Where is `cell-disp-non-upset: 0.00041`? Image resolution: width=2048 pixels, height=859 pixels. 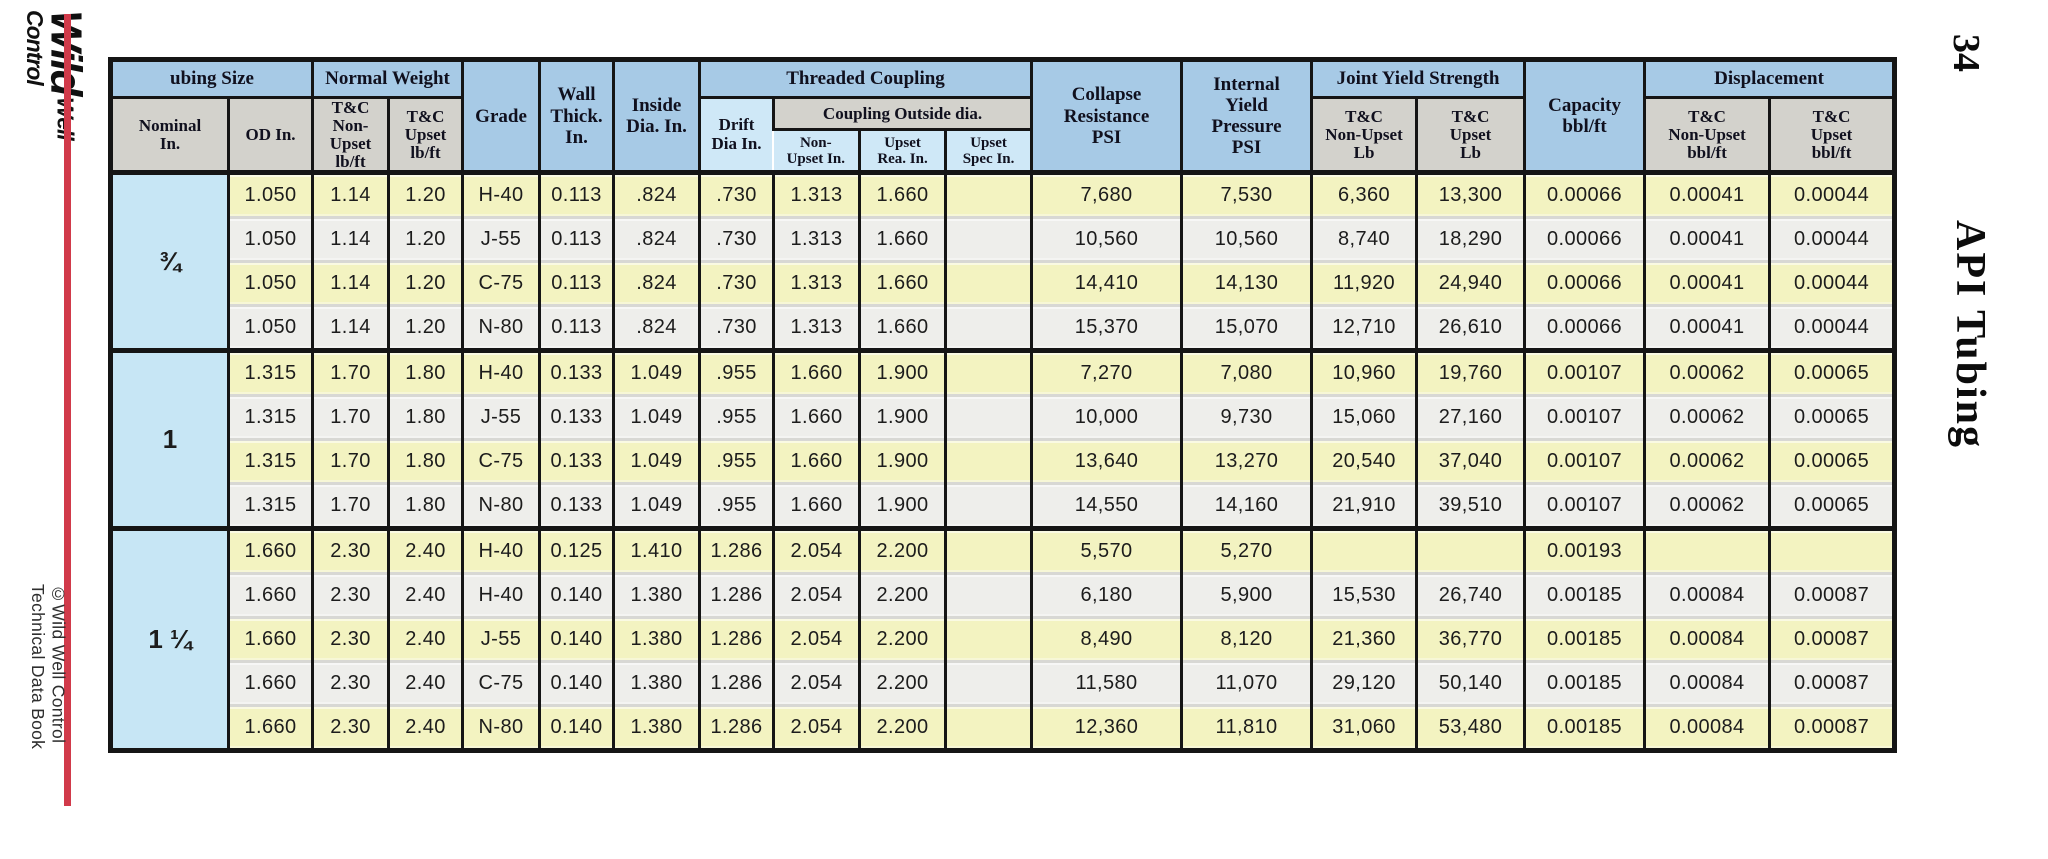 cell-disp-non-upset: 0.00041 is located at coordinates (1706, 283).